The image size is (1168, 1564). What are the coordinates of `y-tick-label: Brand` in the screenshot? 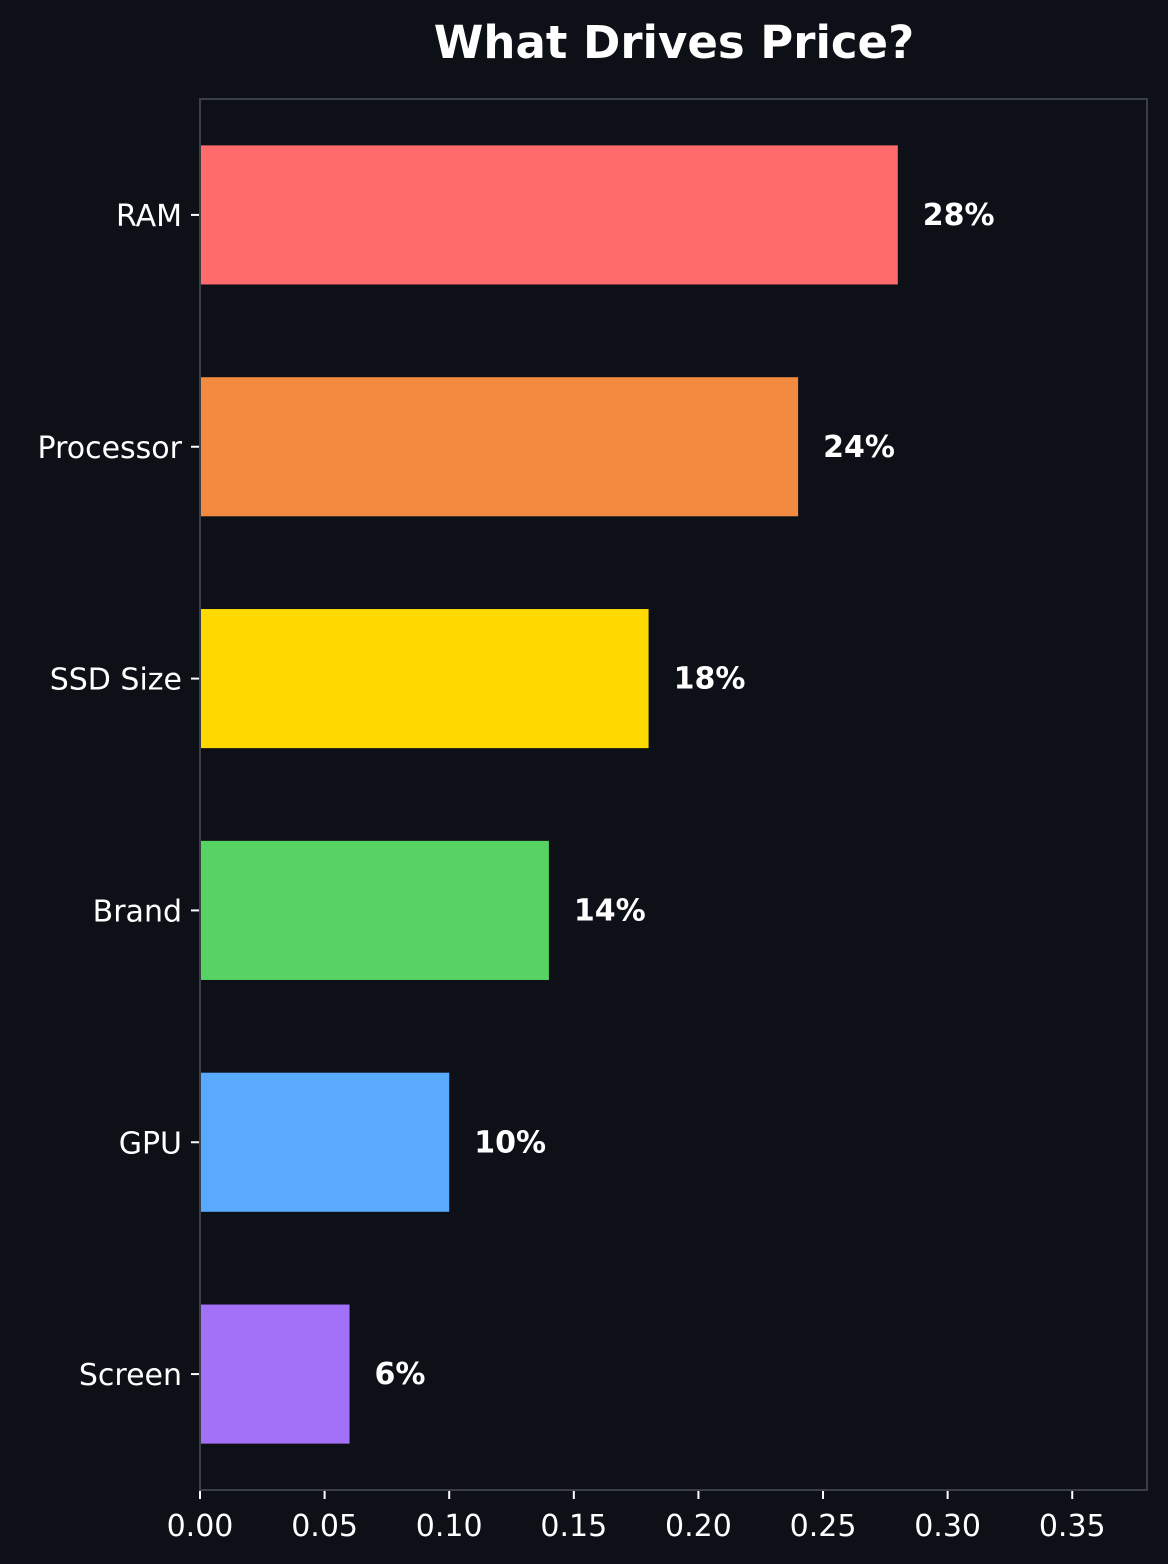 It's located at (137, 911).